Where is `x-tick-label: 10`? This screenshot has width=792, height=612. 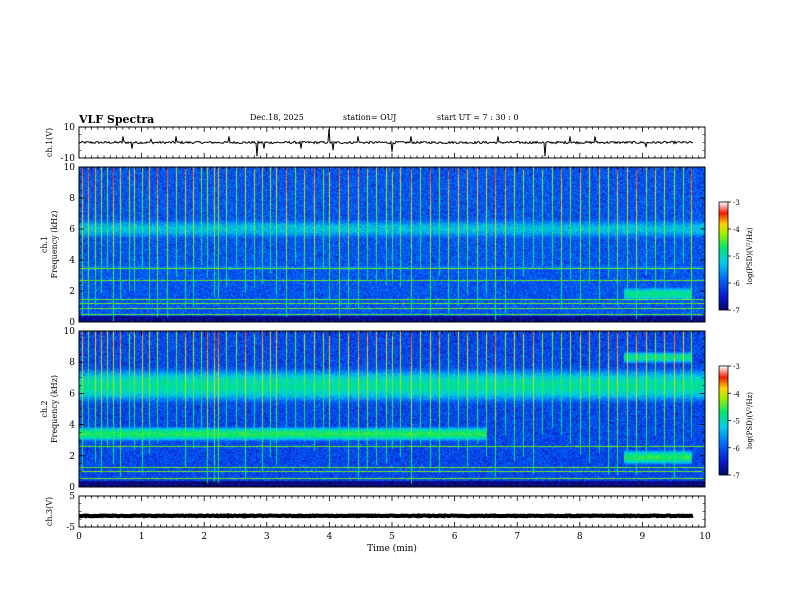
x-tick-label: 10 is located at coordinates (705, 537).